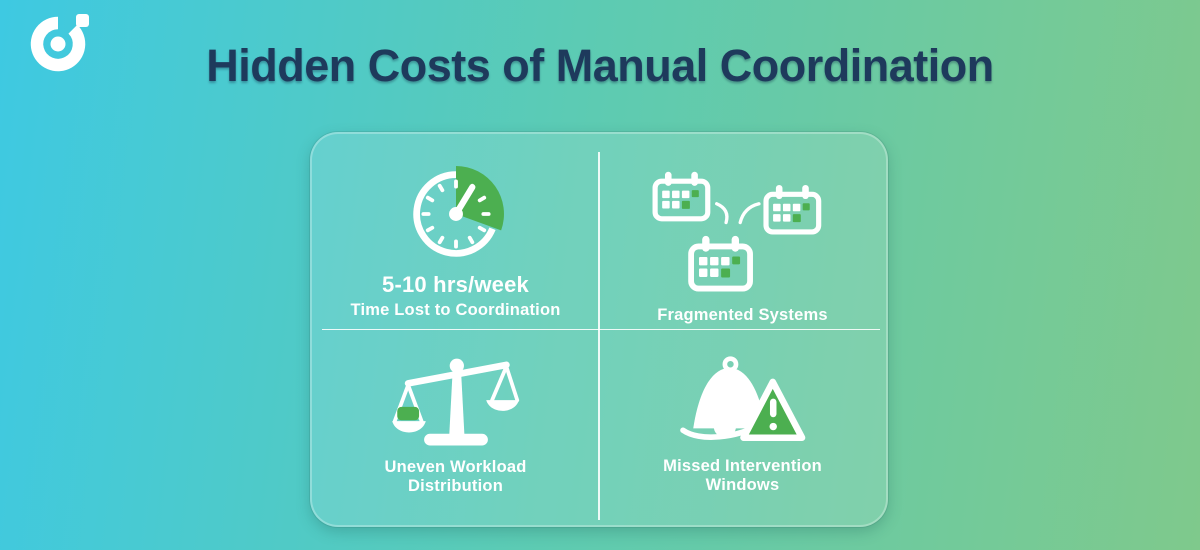  I want to click on link-arc-right, so click(749, 213).